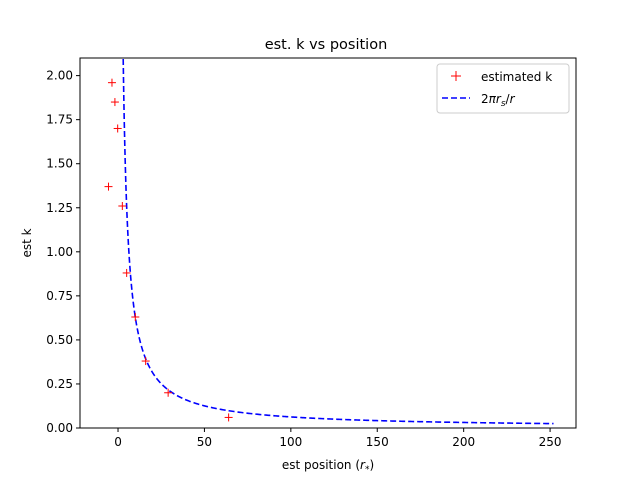 This screenshot has width=640, height=480. What do you see at coordinates (59, 340) in the screenshot?
I see `y-tick-label: 0.50` at bounding box center [59, 340].